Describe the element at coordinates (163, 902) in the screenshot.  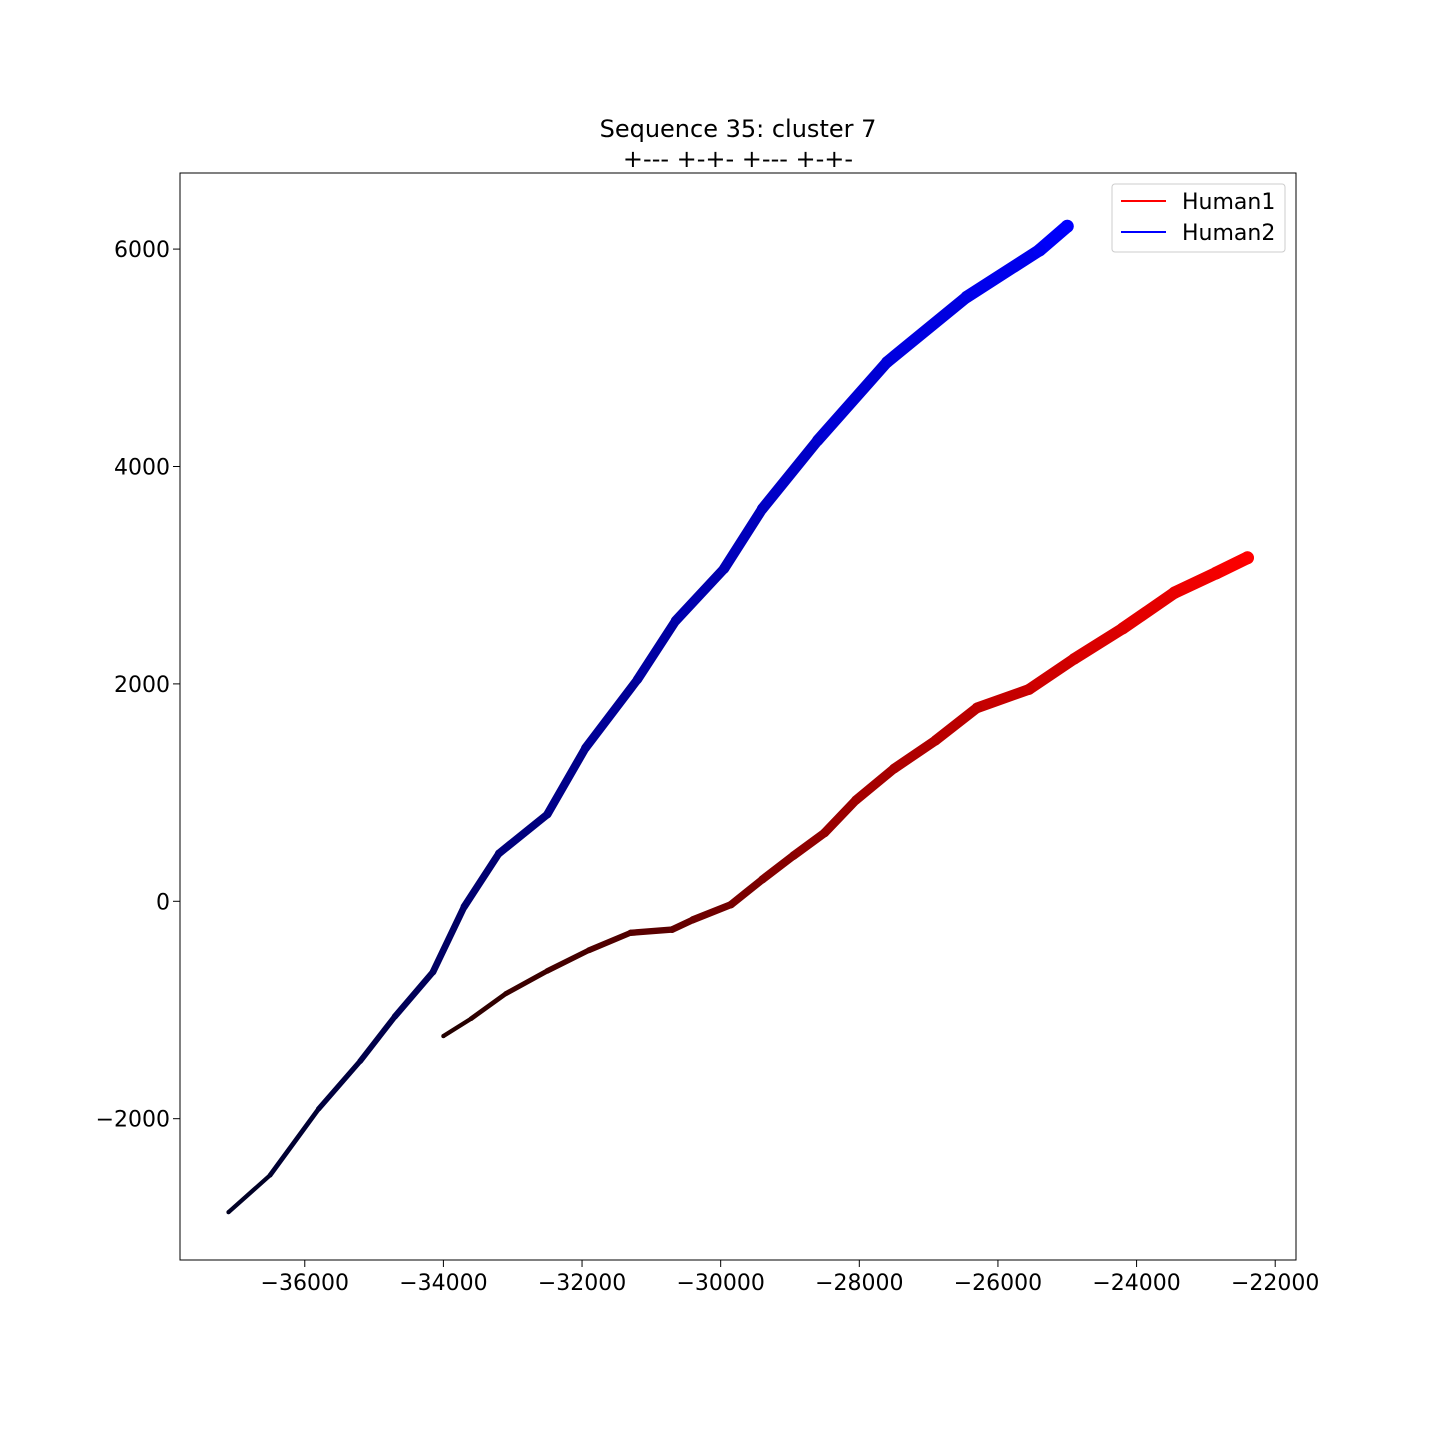
I see `y-tick-label: 0` at that location.